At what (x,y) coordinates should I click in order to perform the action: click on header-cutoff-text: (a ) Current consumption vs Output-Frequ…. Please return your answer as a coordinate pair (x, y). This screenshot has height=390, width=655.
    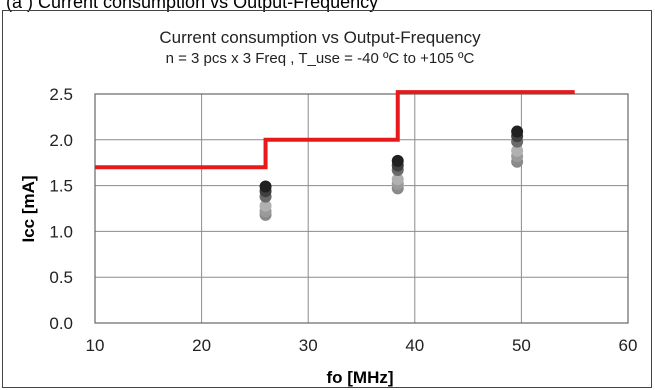
    Looking at the image, I should click on (192, 6).